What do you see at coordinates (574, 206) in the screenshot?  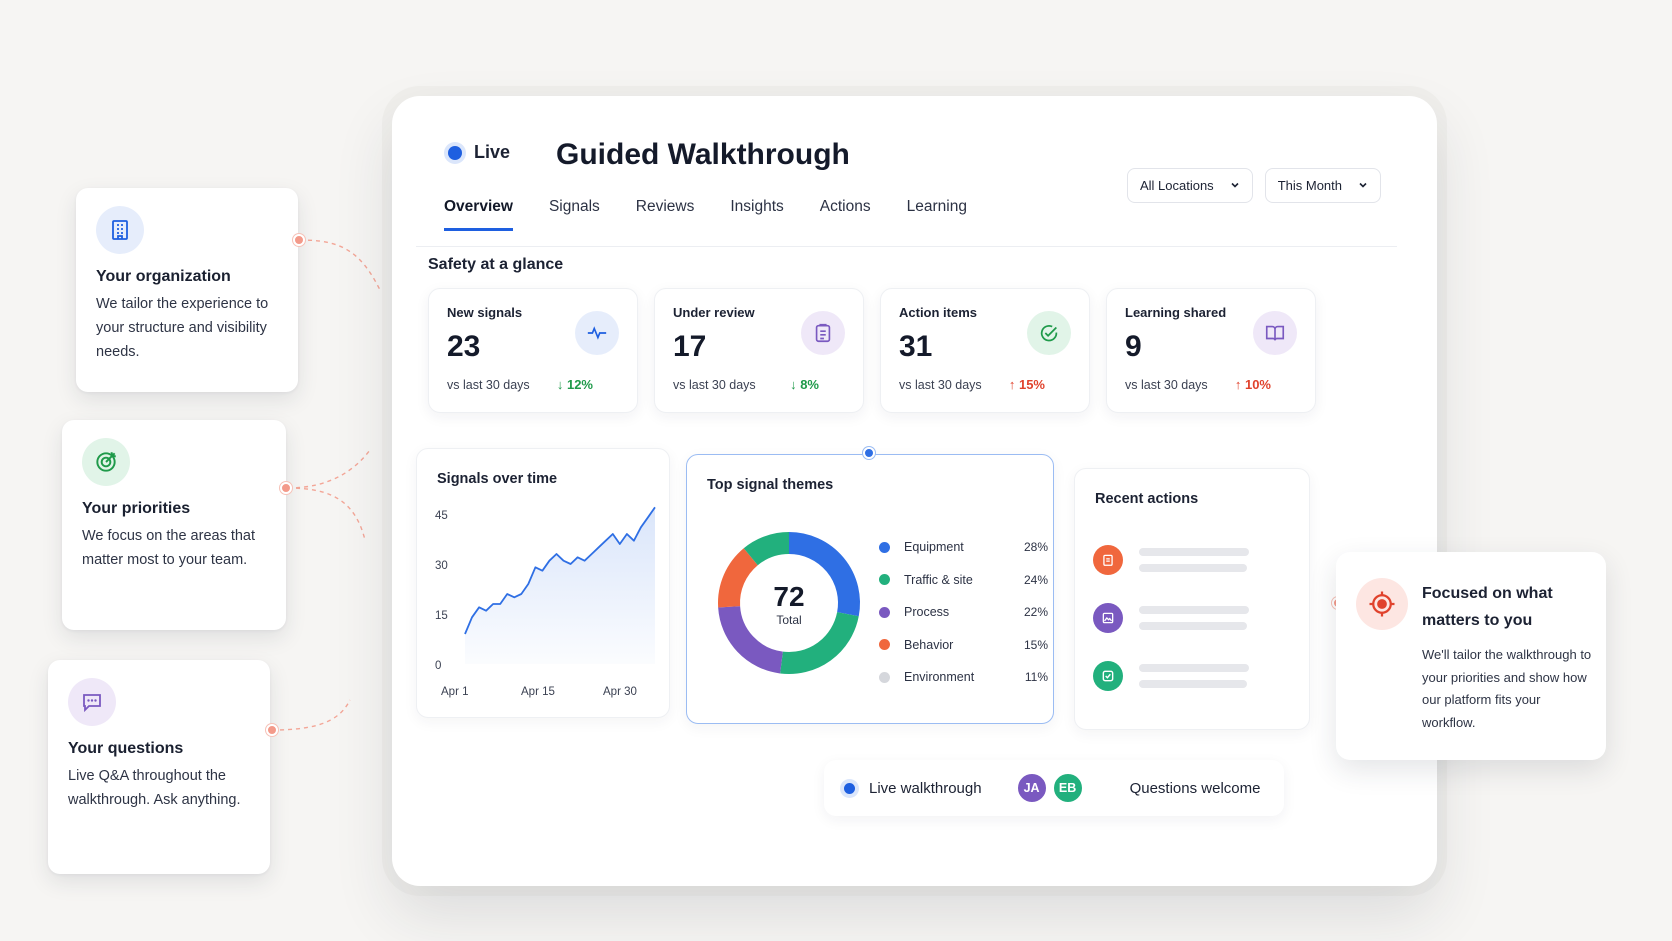 I see `tab-signals: Signals` at bounding box center [574, 206].